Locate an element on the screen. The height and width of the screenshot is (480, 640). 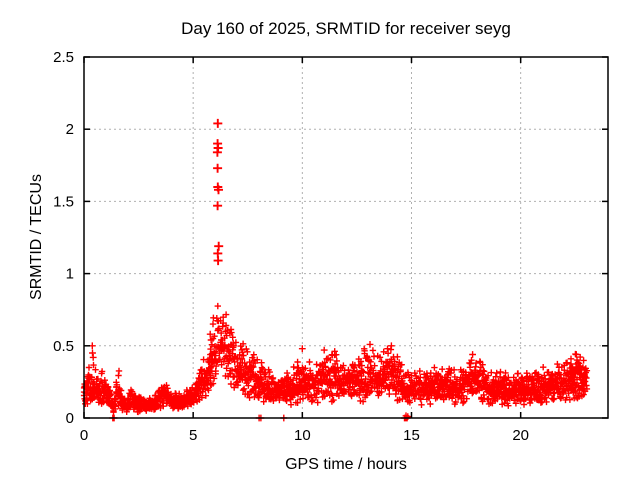
y-tick-label: 1.5 is located at coordinates (63, 201).